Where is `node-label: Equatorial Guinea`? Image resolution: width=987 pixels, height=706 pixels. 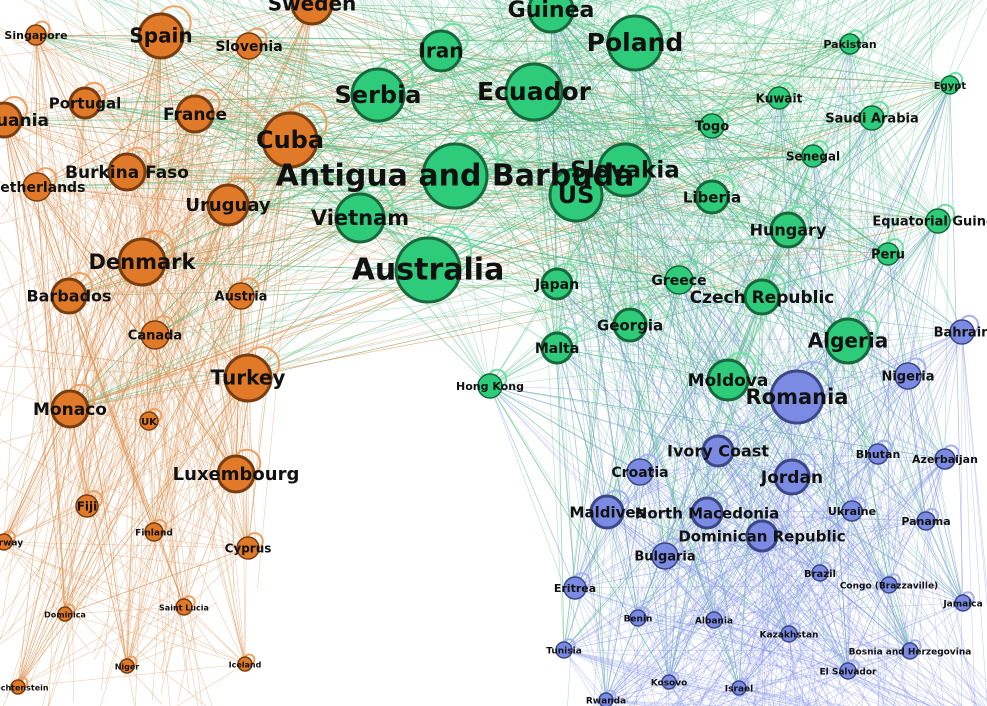 node-label: Equatorial Guinea is located at coordinates (929, 222).